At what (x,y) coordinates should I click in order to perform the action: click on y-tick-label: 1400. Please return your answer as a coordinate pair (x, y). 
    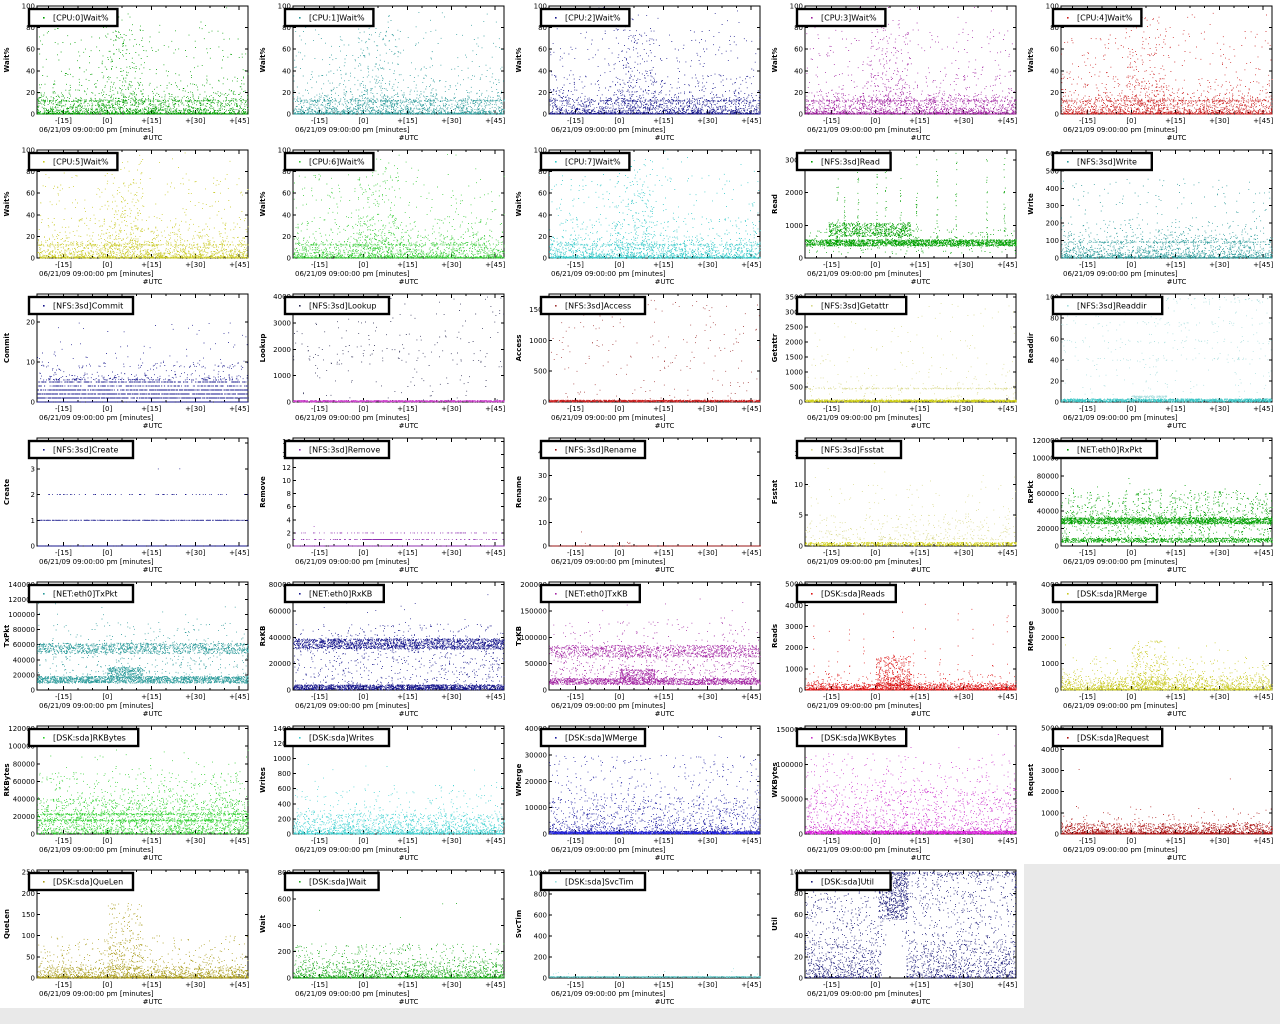
    Looking at the image, I should click on (282, 729).